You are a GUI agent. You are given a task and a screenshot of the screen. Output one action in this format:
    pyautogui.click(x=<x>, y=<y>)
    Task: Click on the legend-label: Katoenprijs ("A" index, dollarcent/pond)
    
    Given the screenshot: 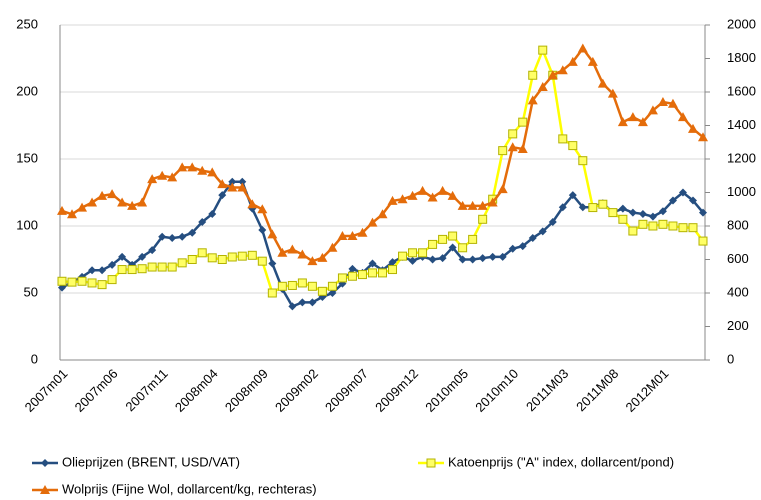 What is the action you would take?
    pyautogui.click(x=561, y=461)
    